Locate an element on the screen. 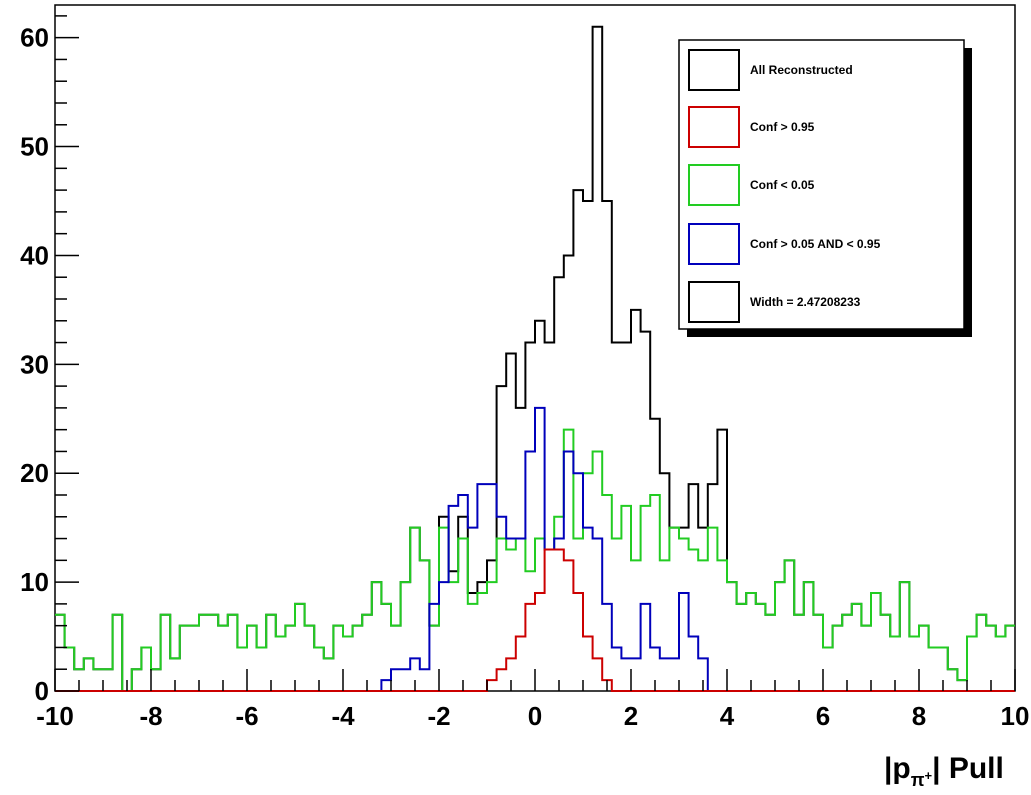 The height and width of the screenshot is (795, 1031). legend-entry-conf-0-05: Conf < 0.05 is located at coordinates (751, 185).